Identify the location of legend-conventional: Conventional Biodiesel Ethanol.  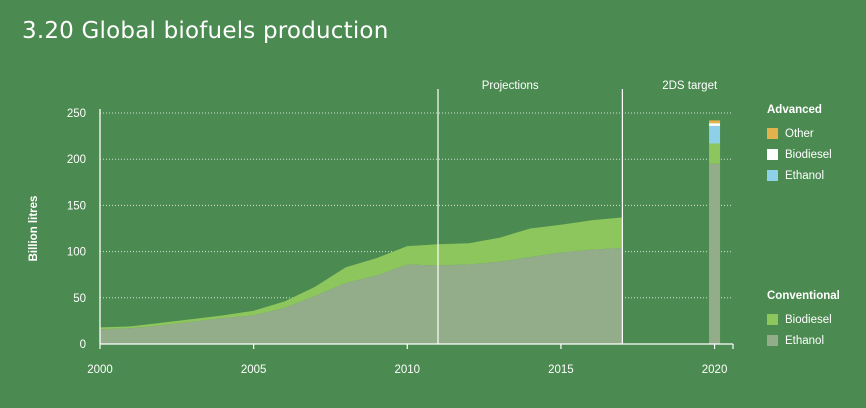
(803, 320).